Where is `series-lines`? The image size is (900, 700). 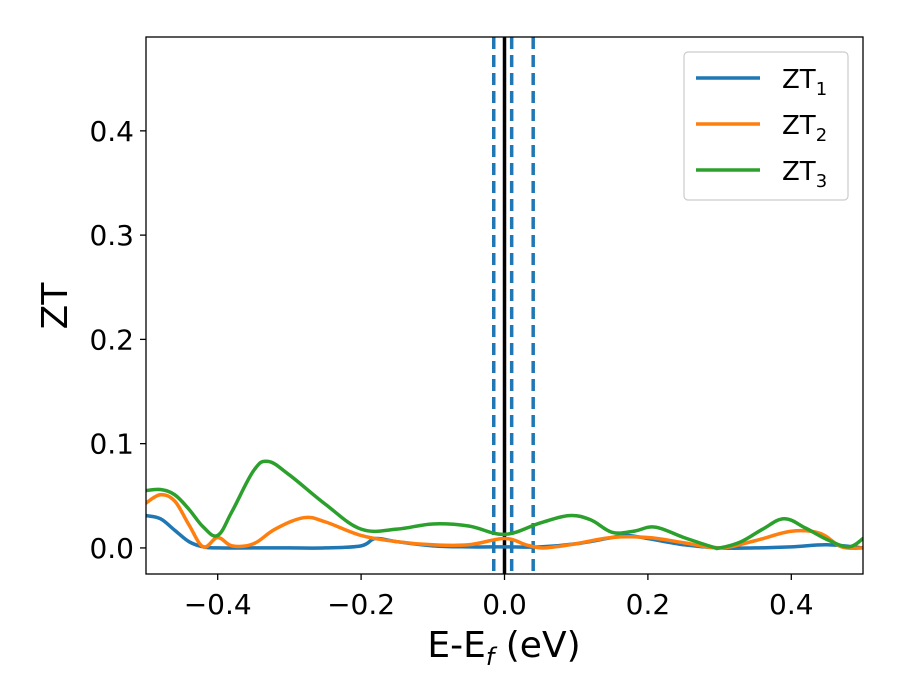 series-lines is located at coordinates (504, 505).